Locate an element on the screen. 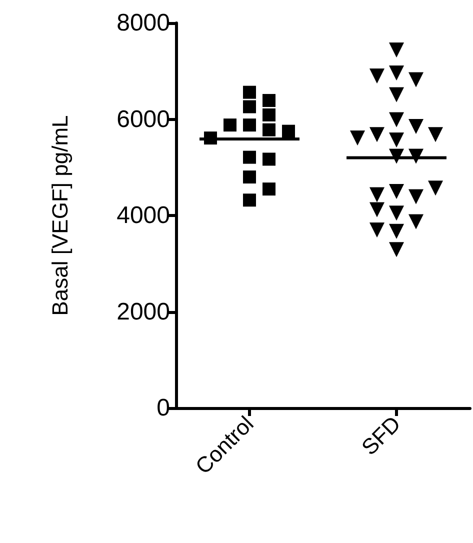  x-tick-label: SFD is located at coordinates (381, 435).